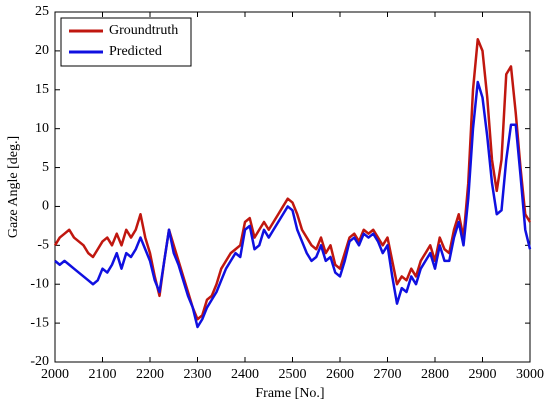 Image resolution: width=550 pixels, height=409 pixels. What do you see at coordinates (245, 374) in the screenshot?
I see `x-tick-label: 2400` at bounding box center [245, 374].